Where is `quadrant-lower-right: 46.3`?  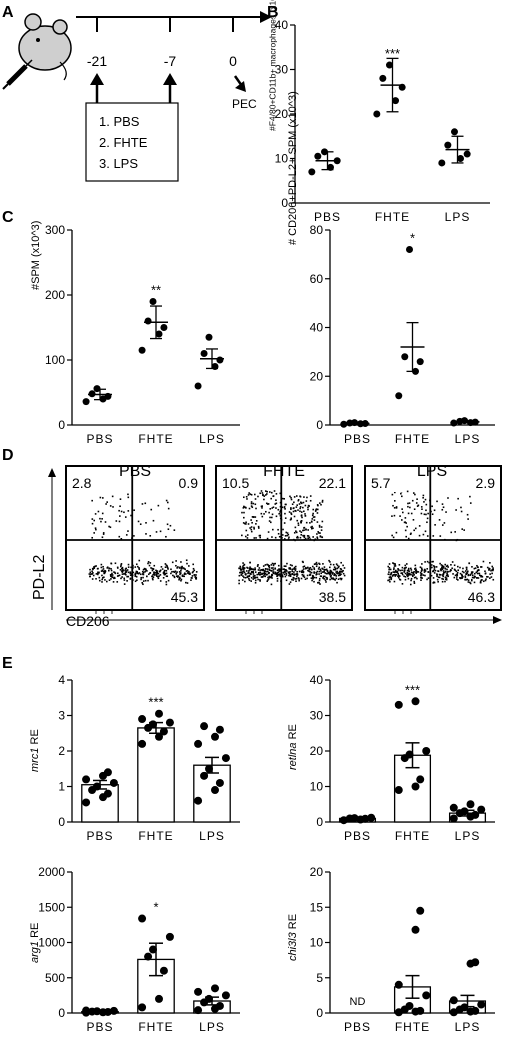 quadrant-lower-right: 46.3 is located at coordinates (481, 597).